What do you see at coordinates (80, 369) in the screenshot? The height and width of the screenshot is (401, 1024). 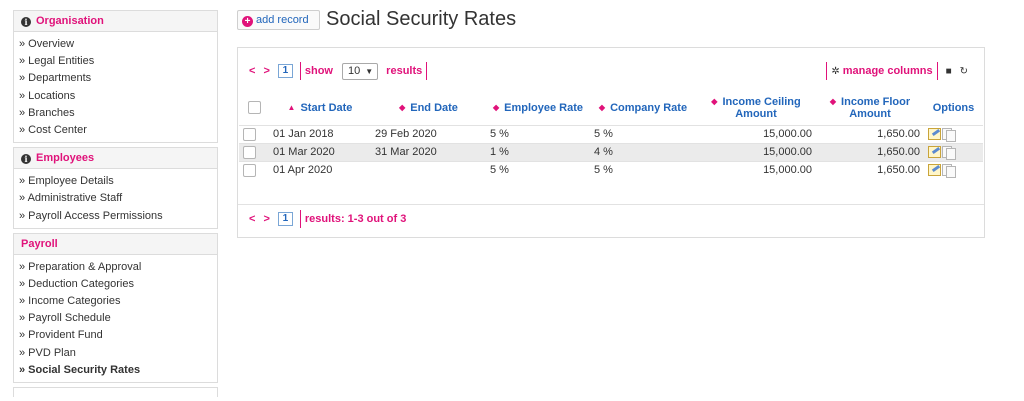 I see `sidebar-item-social-security-rates: » Social Security Rates` at bounding box center [80, 369].